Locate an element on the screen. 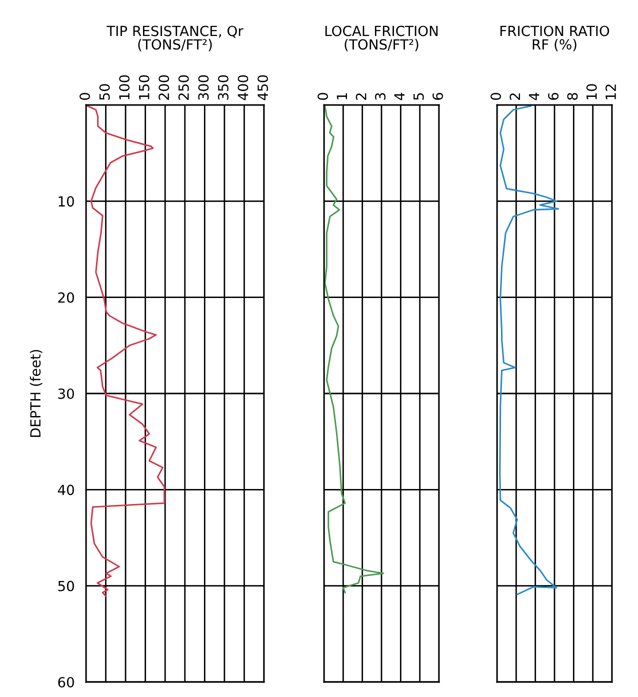 The width and height of the screenshot is (638, 697). y-tick-label: 20 is located at coordinates (66, 297).